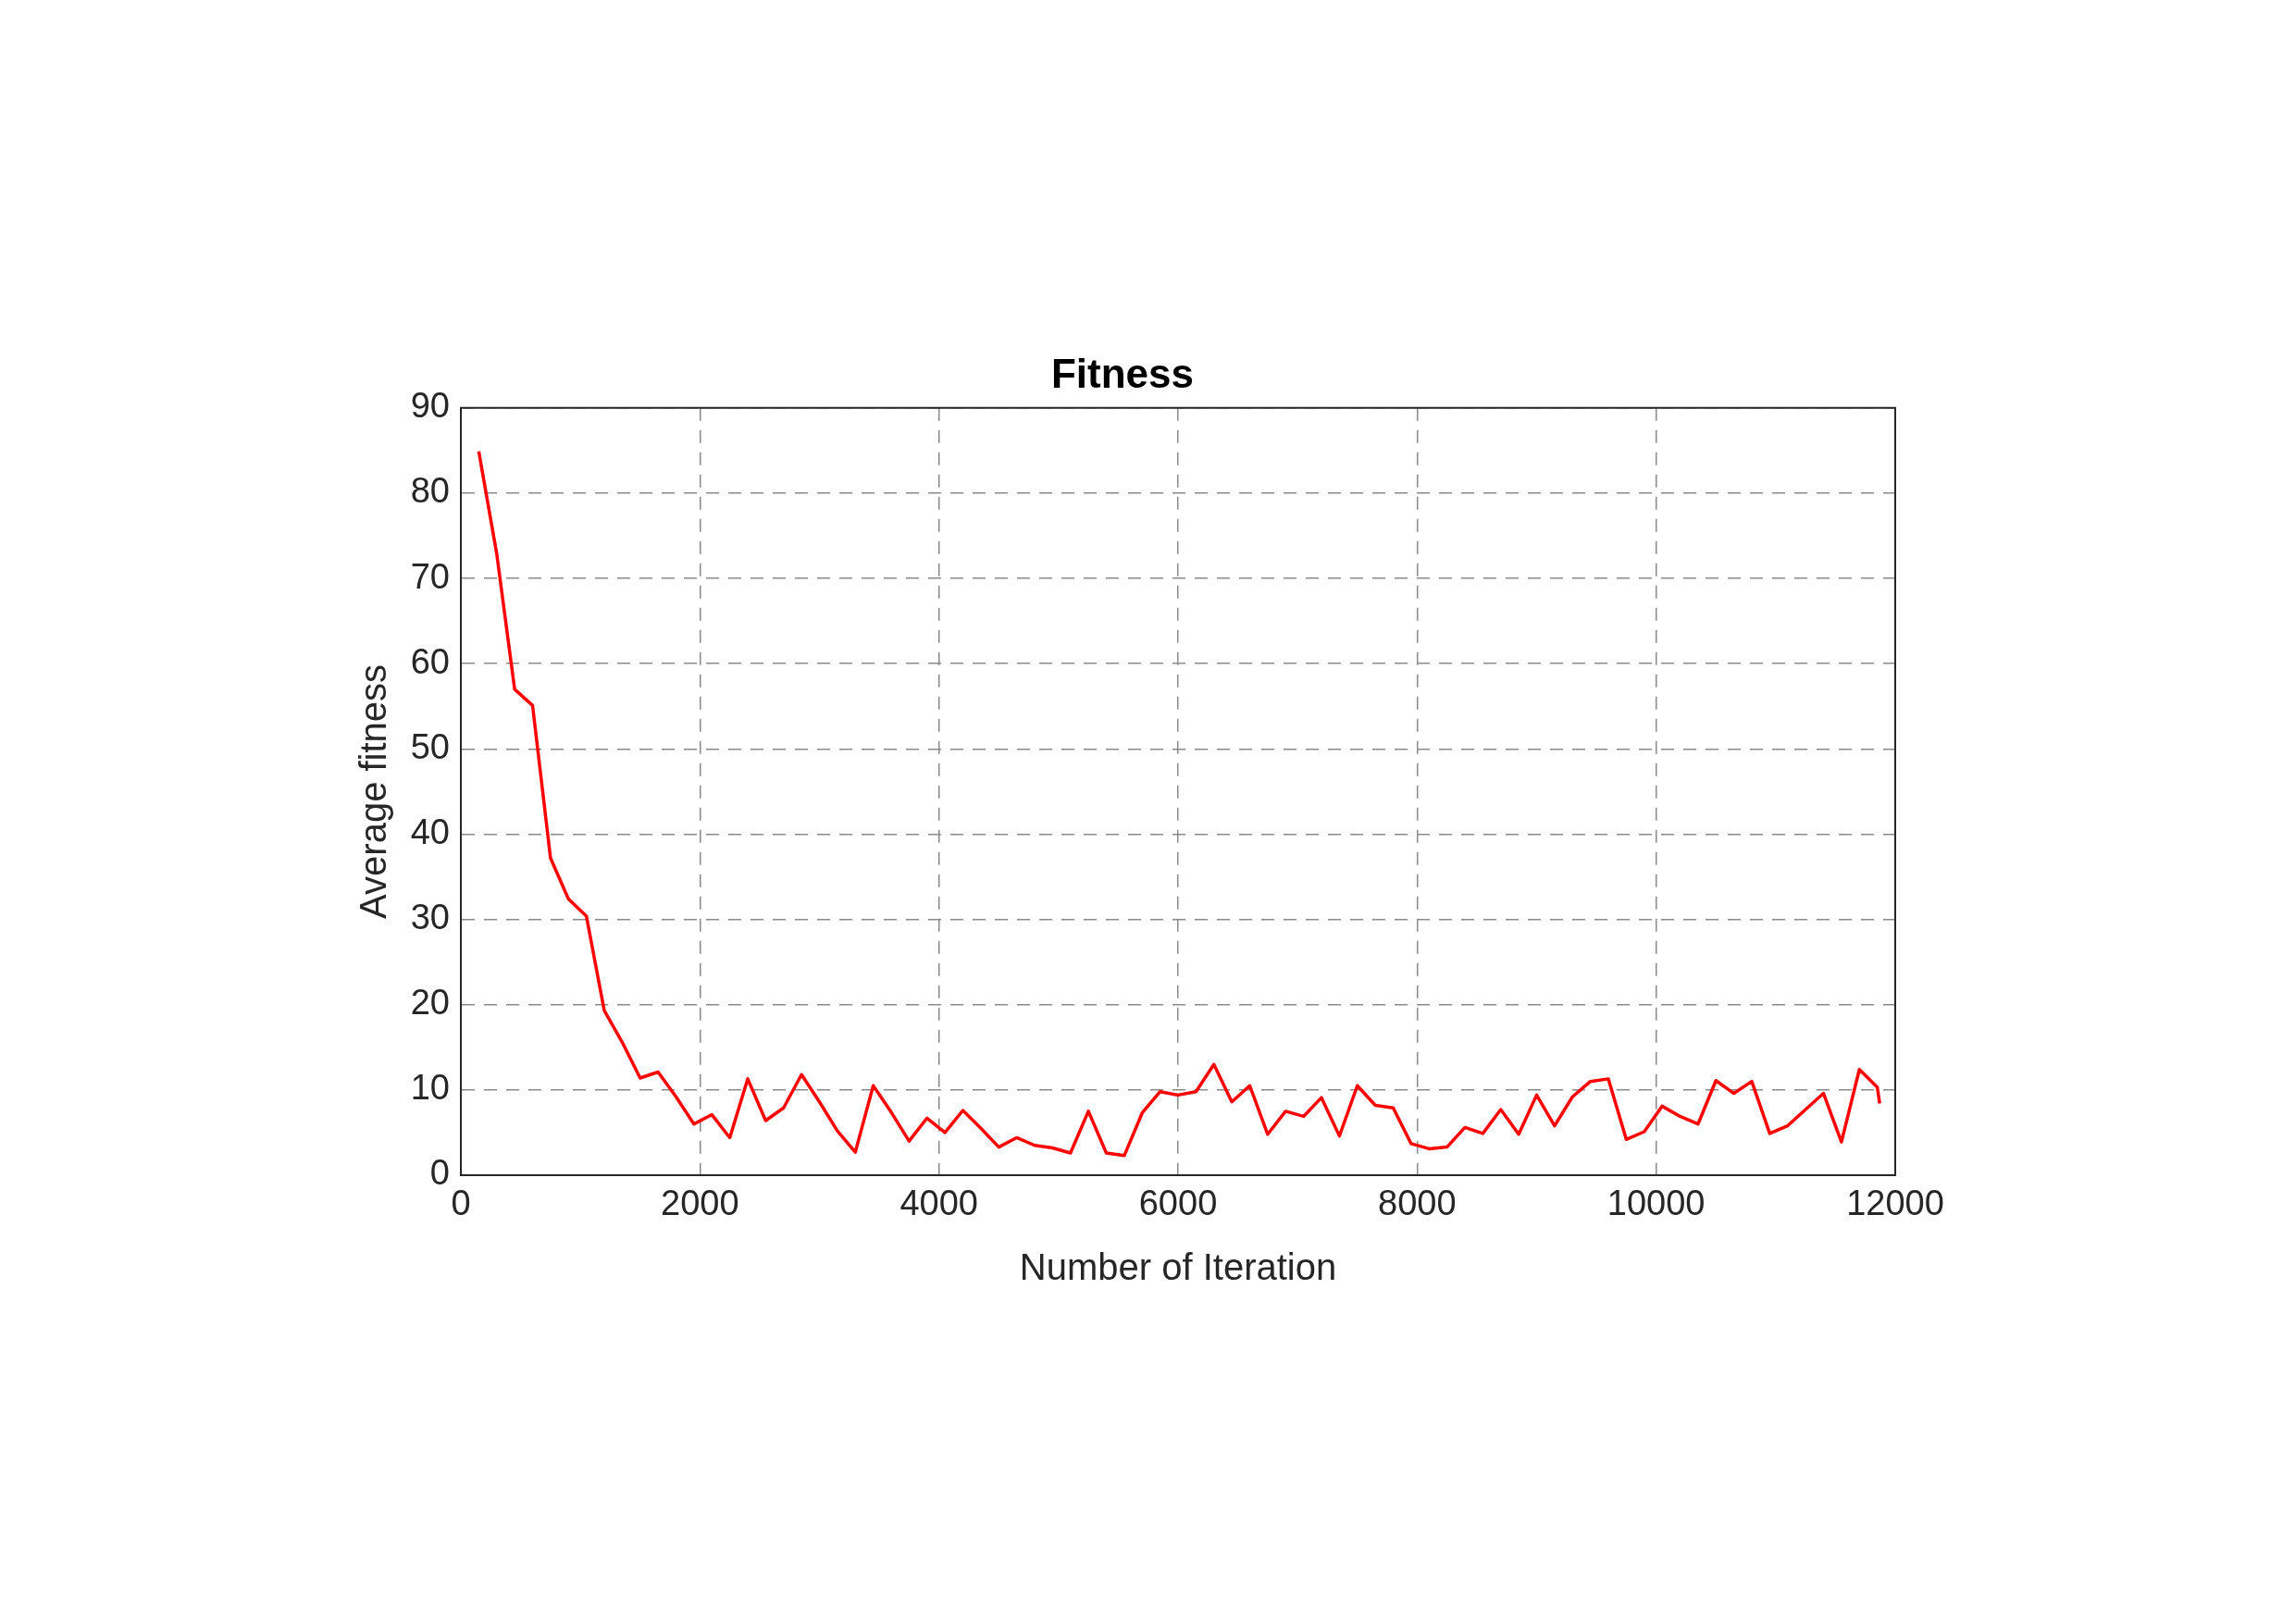  What do you see at coordinates (430, 1088) in the screenshot?
I see `y-tick-label: 10` at bounding box center [430, 1088].